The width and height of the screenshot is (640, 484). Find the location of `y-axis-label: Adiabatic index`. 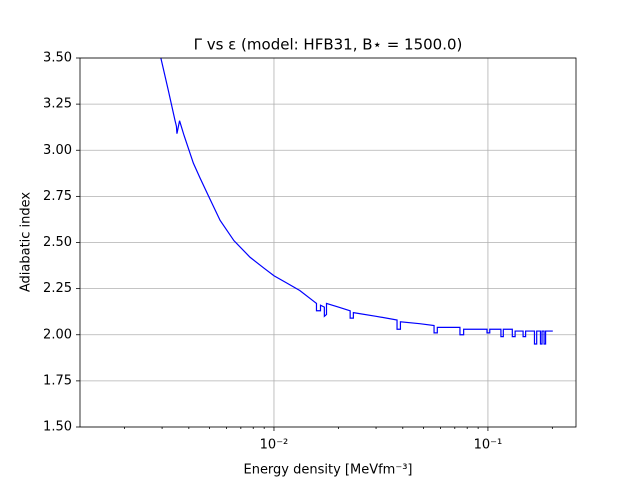

y-axis-label: Adiabatic index is located at coordinates (26, 242).